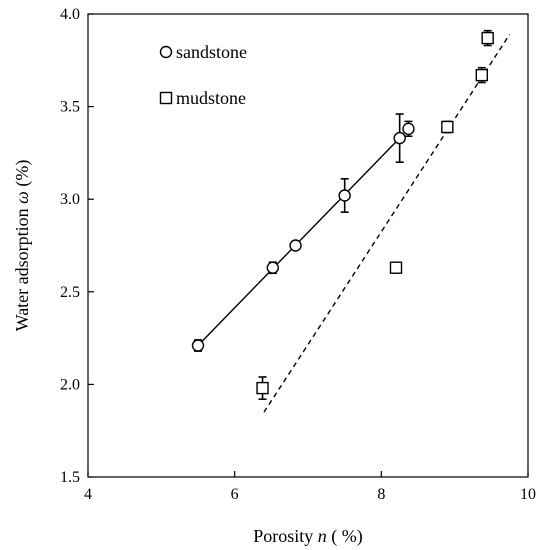 The image size is (545, 550). I want to click on y-axis-title: Water adsorption ω (%), so click(22, 246).